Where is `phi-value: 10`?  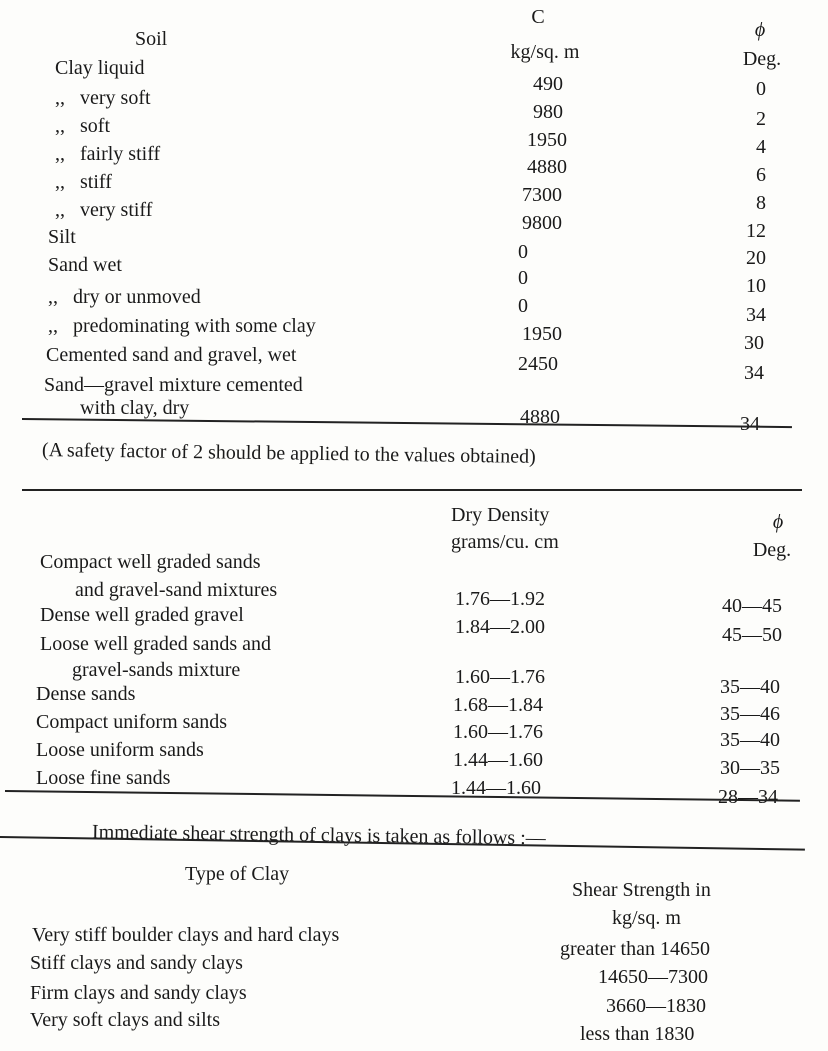
phi-value: 10 is located at coordinates (756, 286).